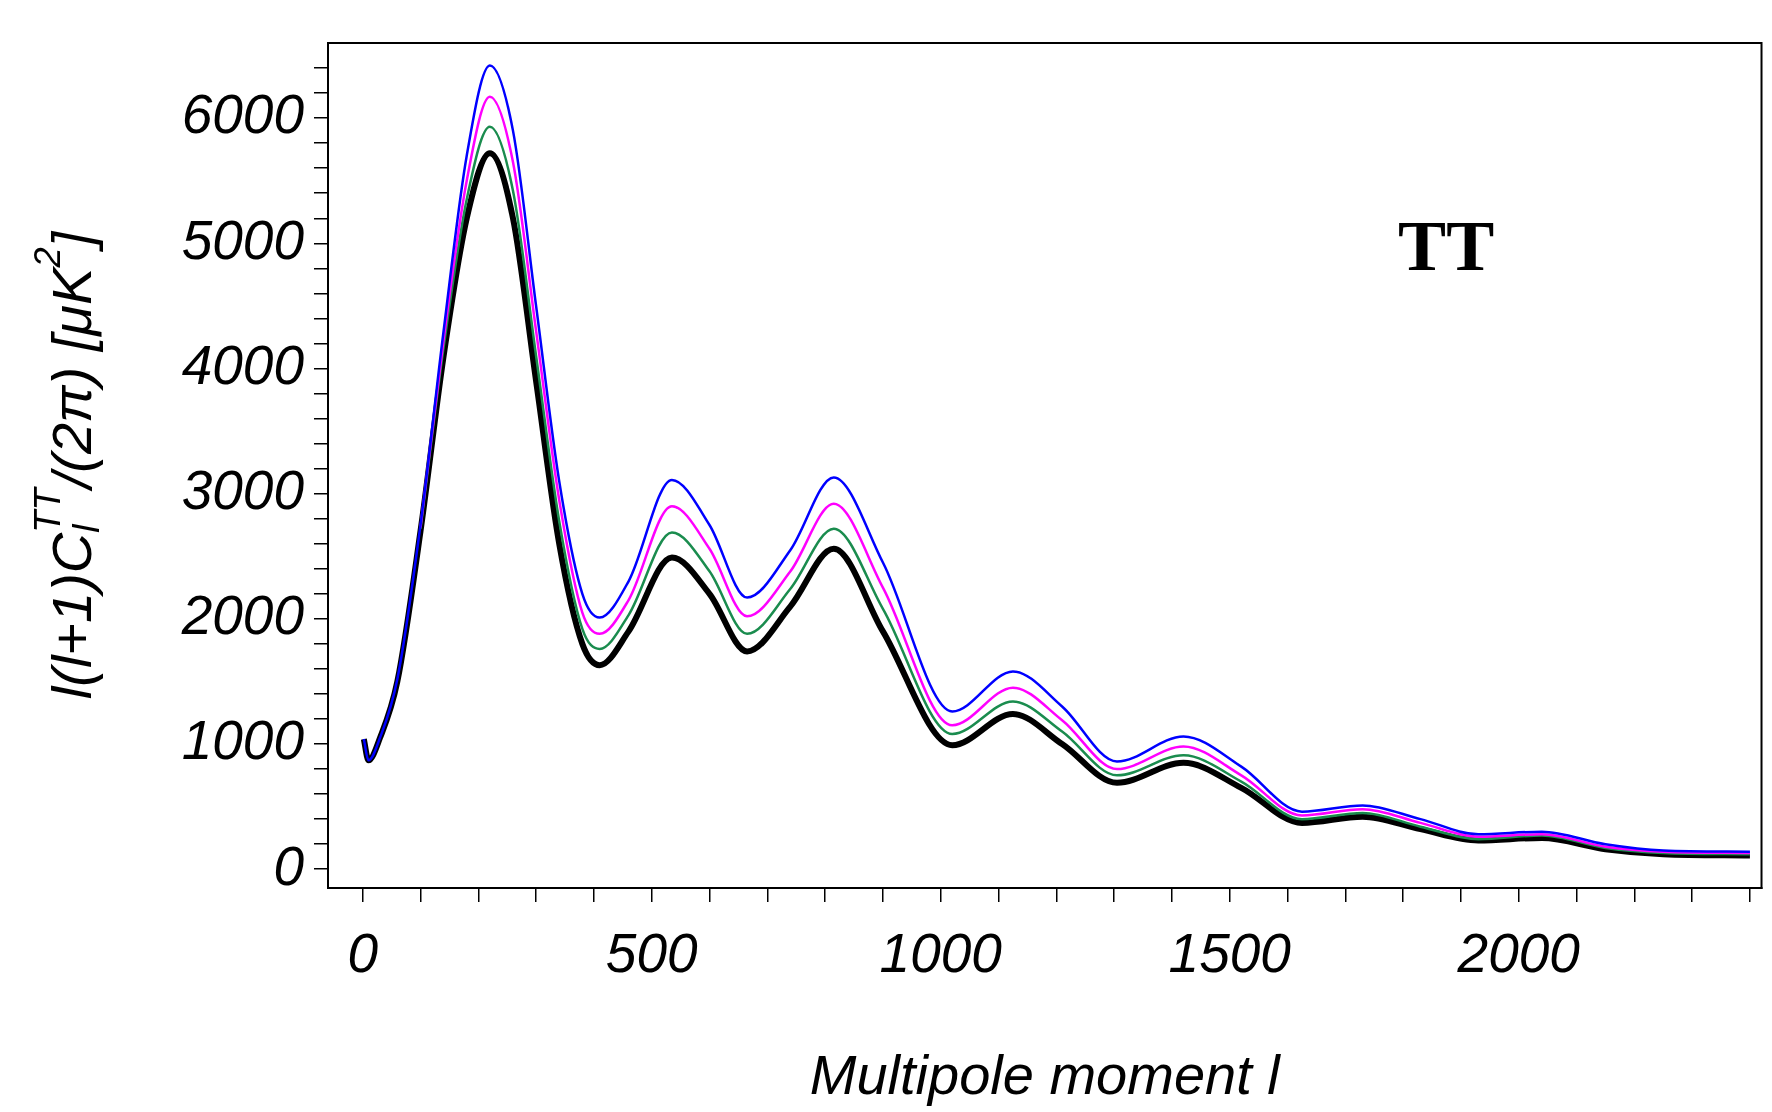 The image size is (1772, 1112). I want to click on y-tick-label: 3000, so click(243, 489).